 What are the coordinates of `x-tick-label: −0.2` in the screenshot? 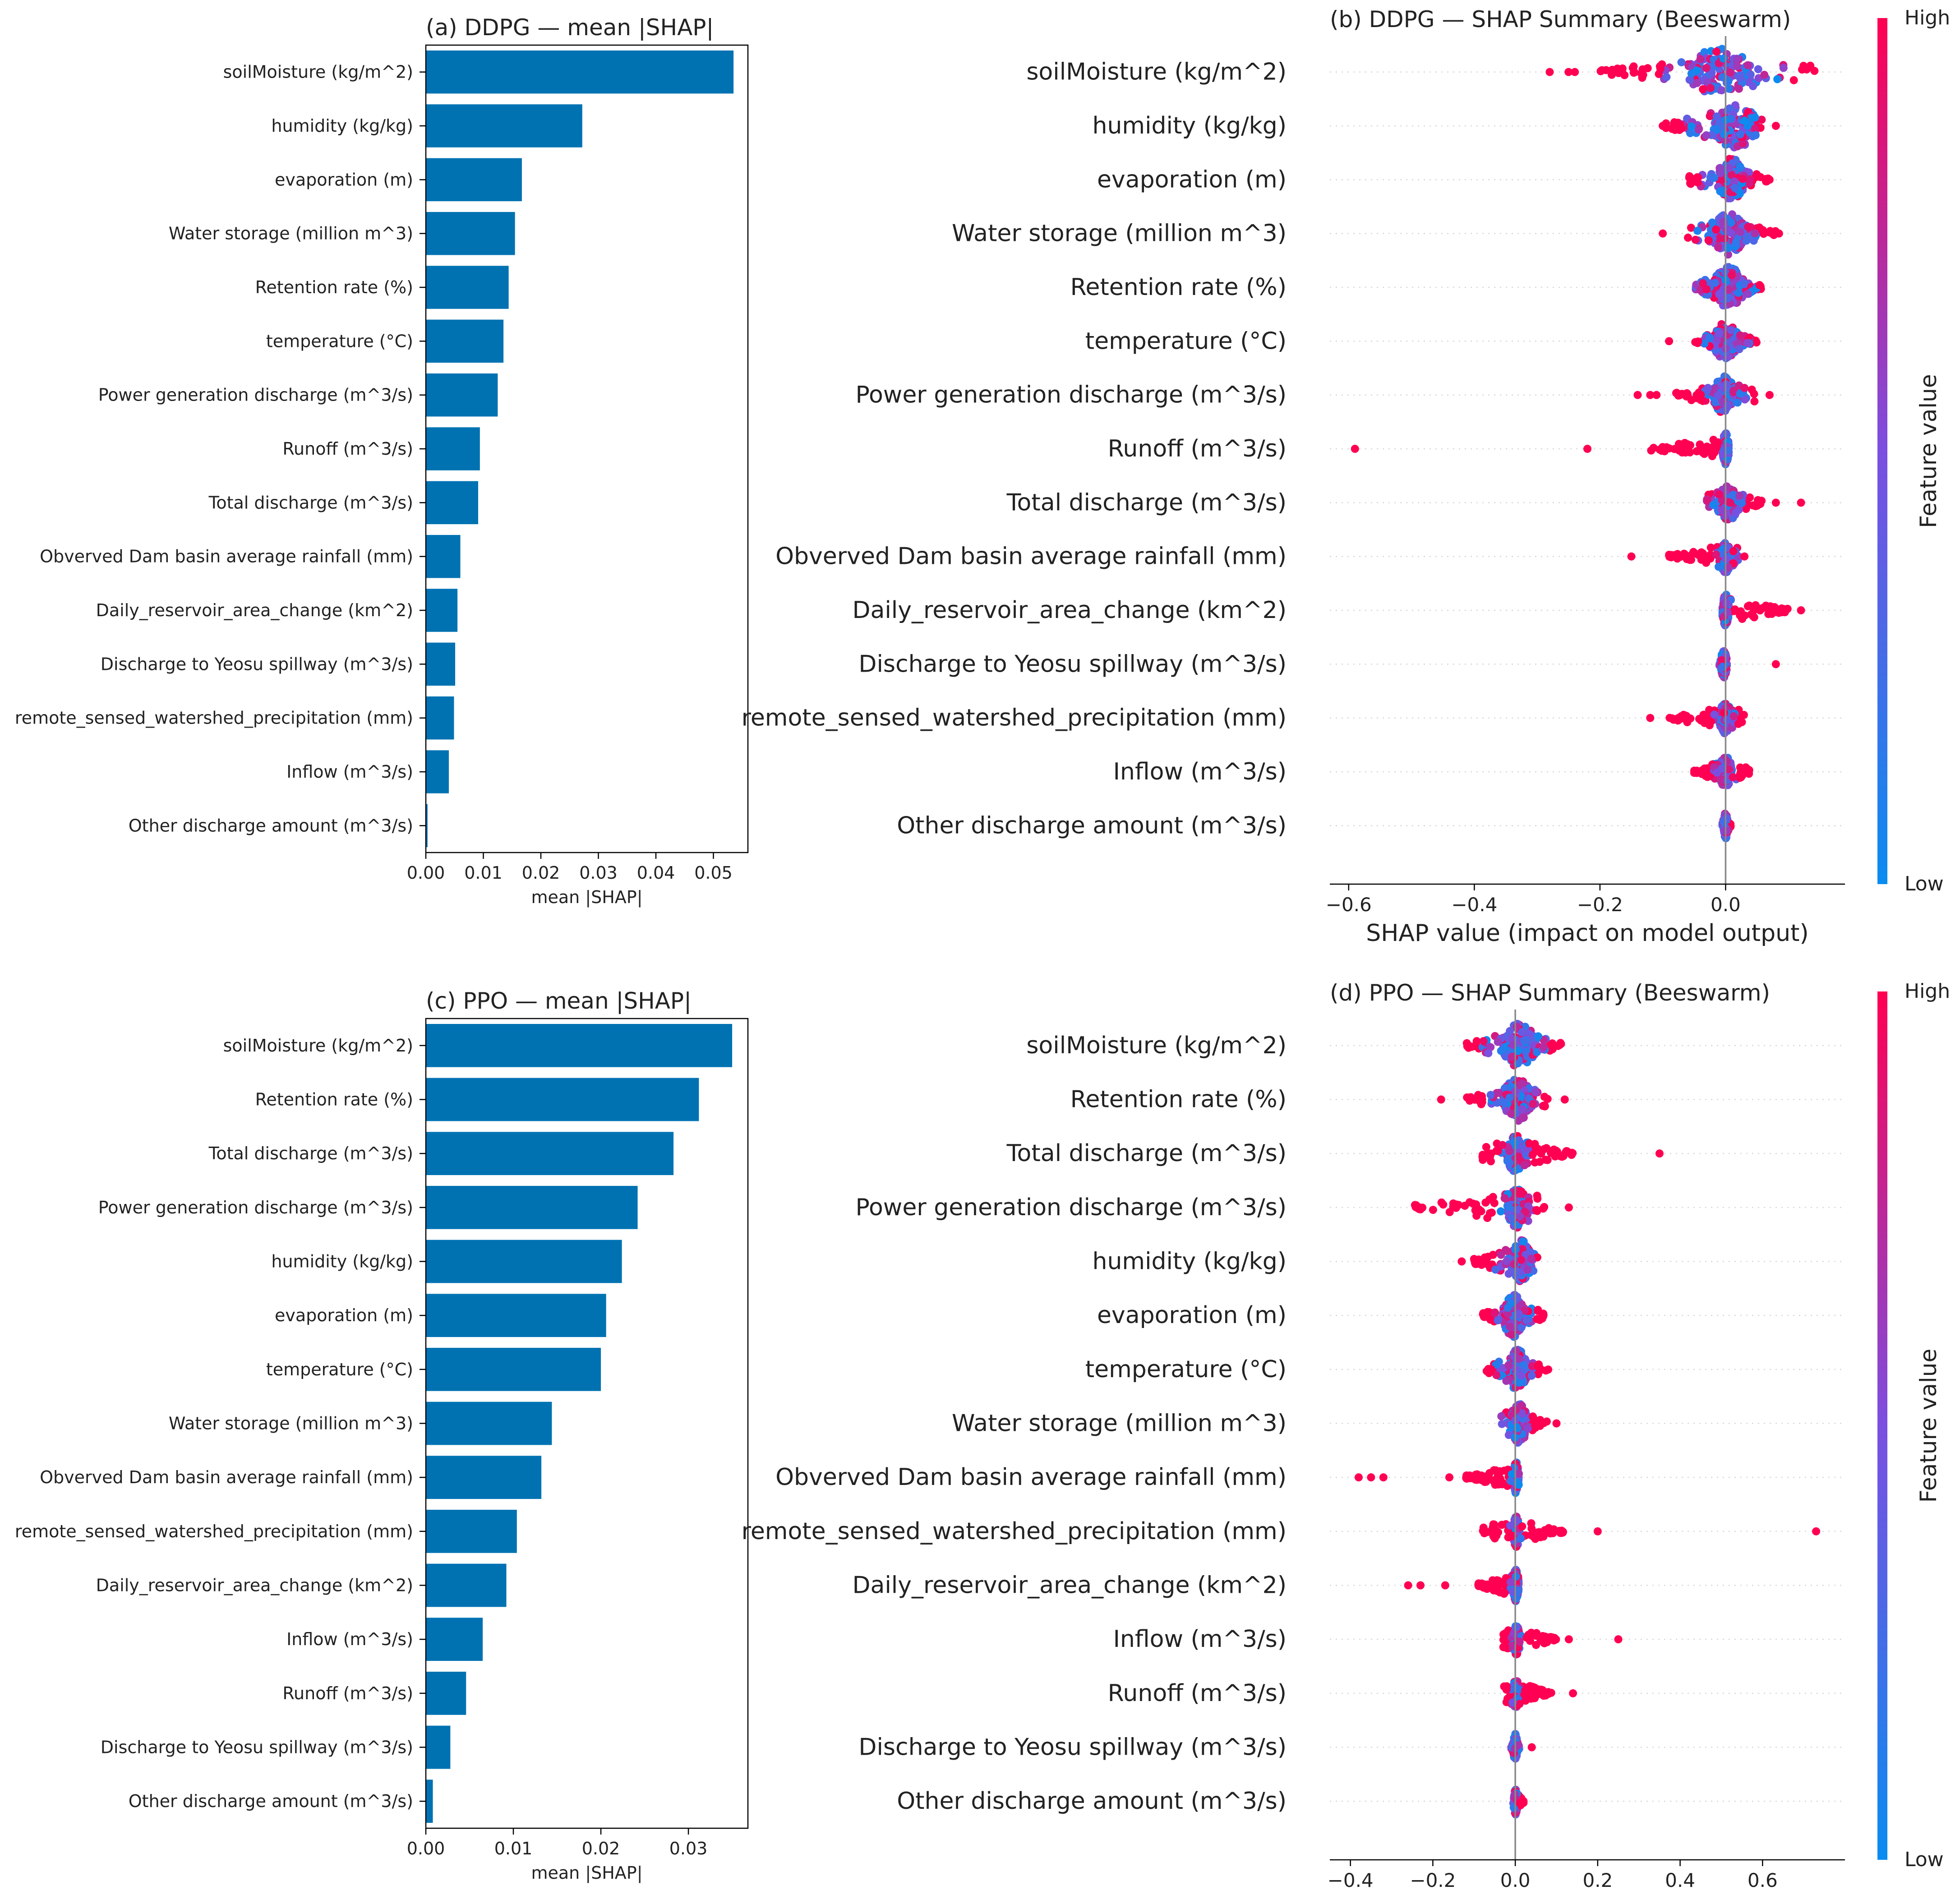 It's located at (1600, 905).